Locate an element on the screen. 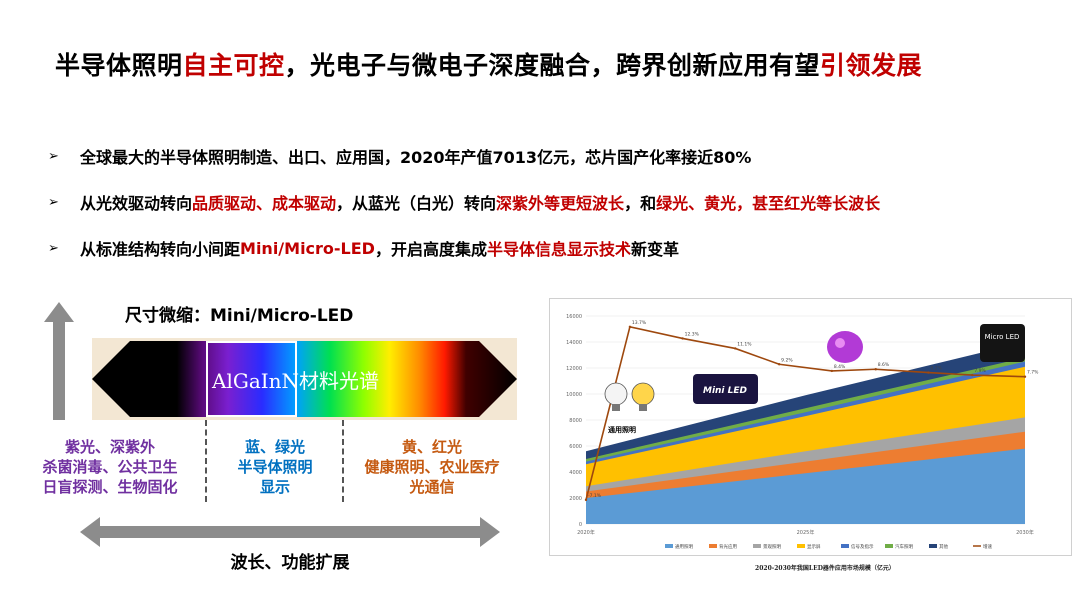 The image size is (1080, 608). legend-label: 其他 is located at coordinates (943, 546).